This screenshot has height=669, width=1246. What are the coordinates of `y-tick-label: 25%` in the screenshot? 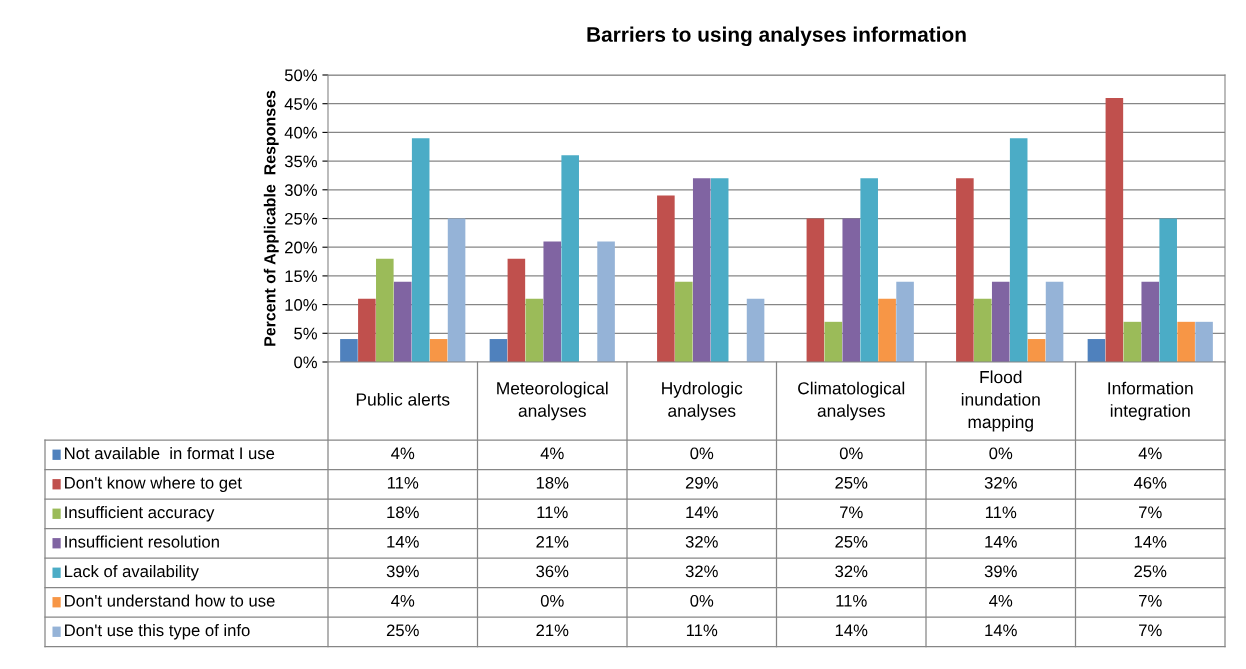 It's located at (301, 218).